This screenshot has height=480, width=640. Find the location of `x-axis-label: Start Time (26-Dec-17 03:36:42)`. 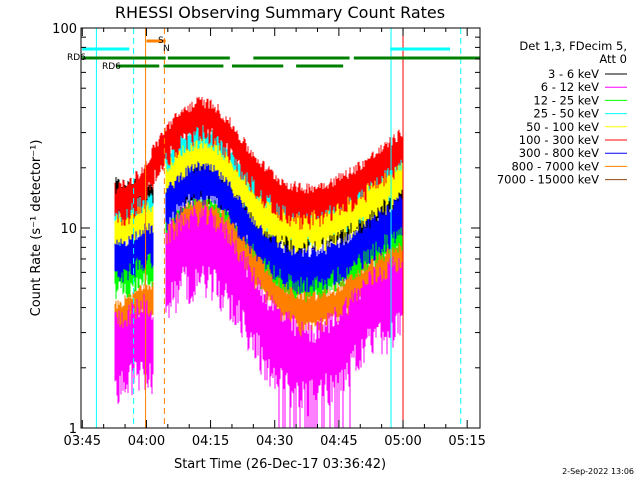

x-axis-label: Start Time (26-Dec-17 03:36:42) is located at coordinates (280, 464).